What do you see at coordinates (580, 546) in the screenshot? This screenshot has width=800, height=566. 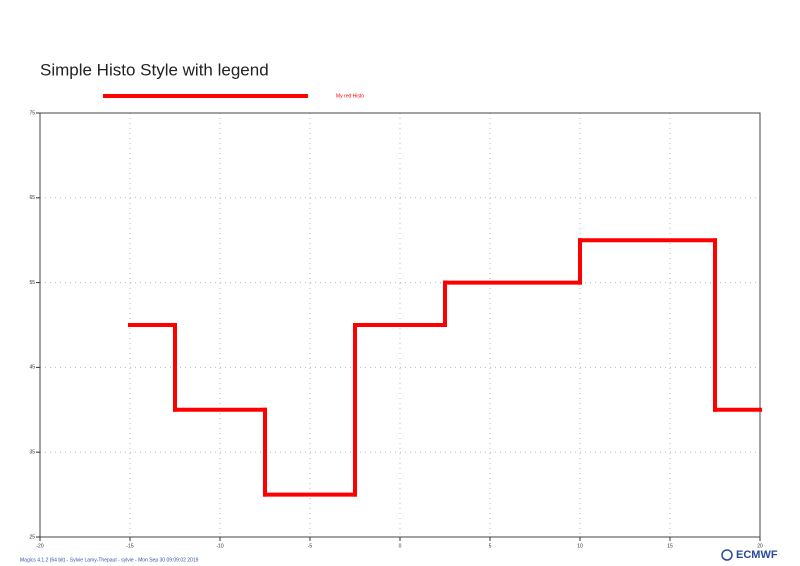 I see `x-tick-label: 10` at bounding box center [580, 546].